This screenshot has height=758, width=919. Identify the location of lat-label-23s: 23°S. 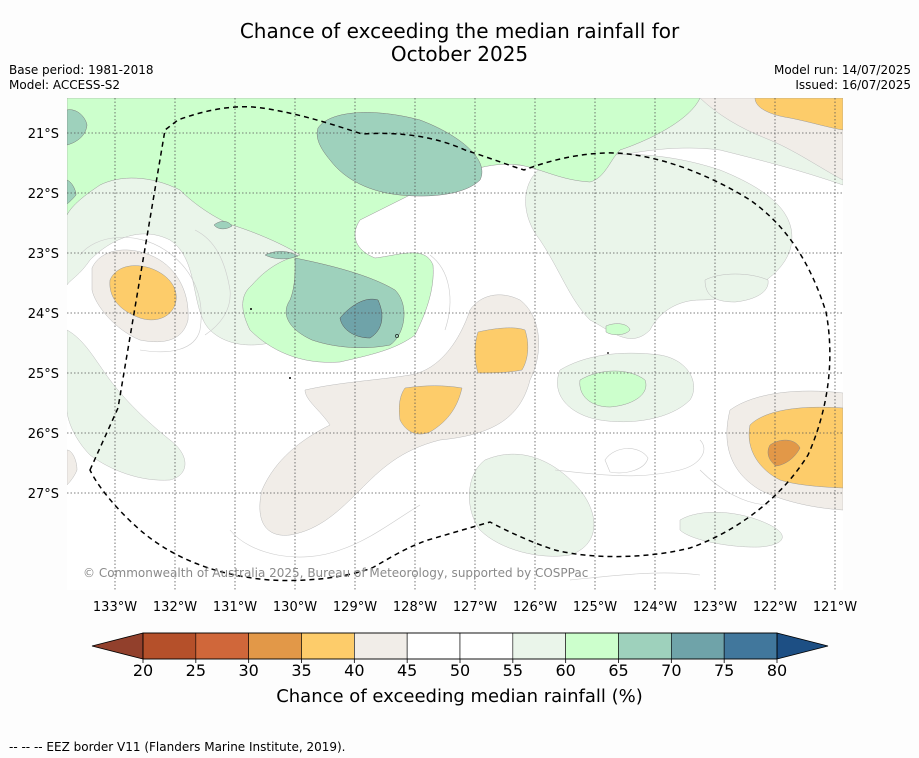
(43, 254).